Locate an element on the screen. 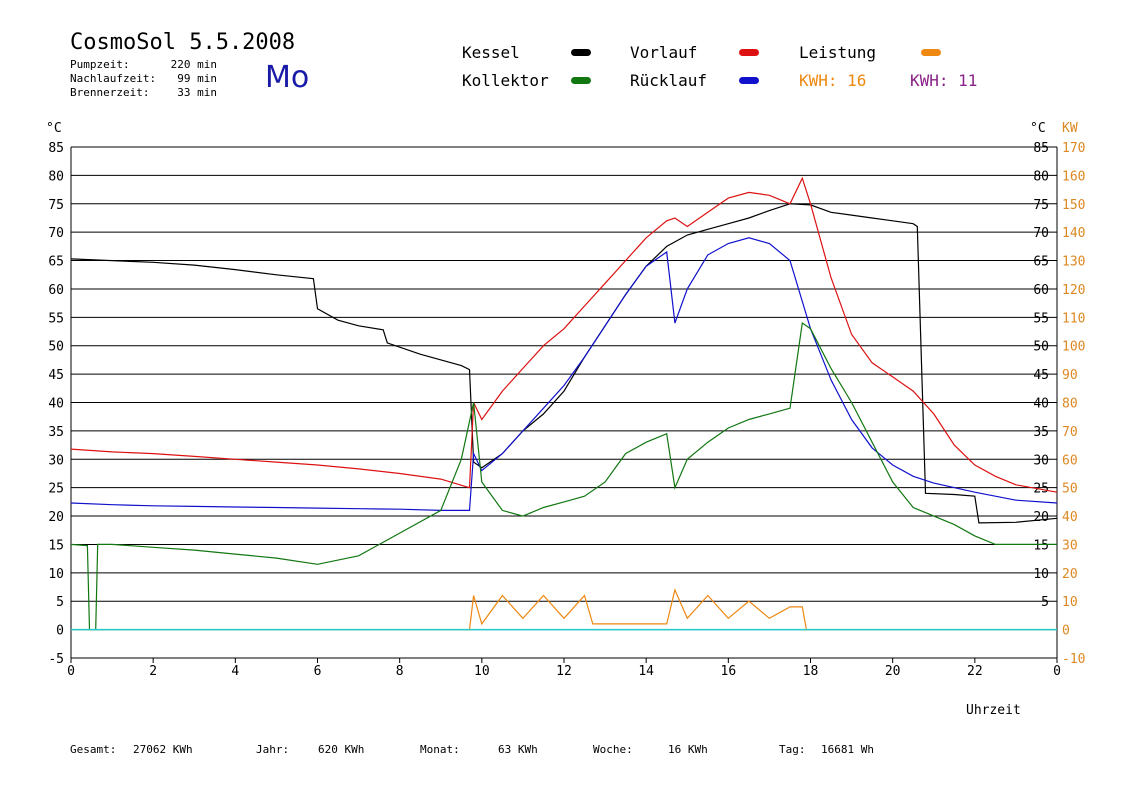 The height and width of the screenshot is (812, 1148). y-tick-label-right: 60 is located at coordinates (1041, 290).